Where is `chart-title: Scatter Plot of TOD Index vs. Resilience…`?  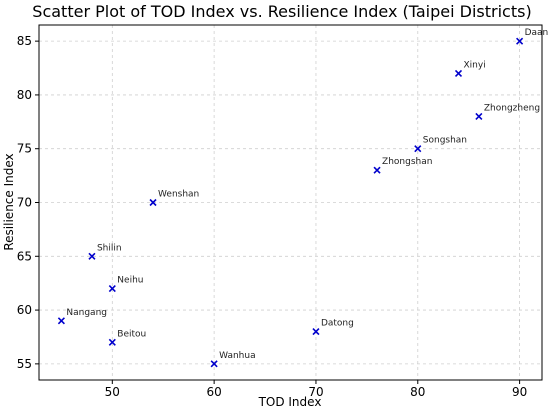 chart-title: Scatter Plot of TOD Index vs. Resilience… is located at coordinates (281, 11).